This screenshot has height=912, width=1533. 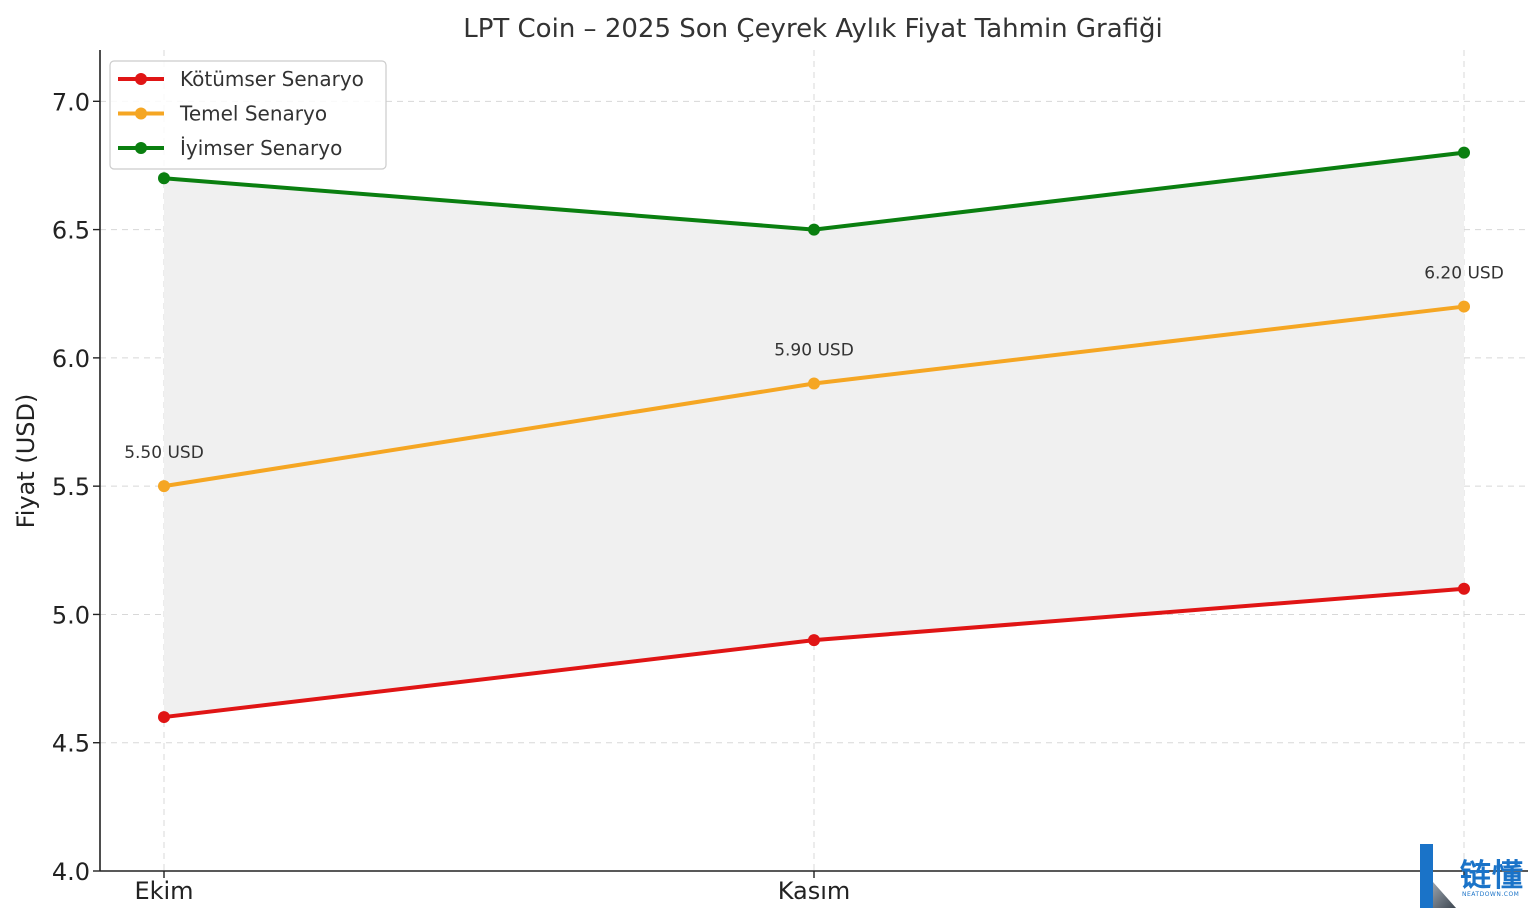 I want to click on y-tick-label: 7.0, so click(x=71, y=102).